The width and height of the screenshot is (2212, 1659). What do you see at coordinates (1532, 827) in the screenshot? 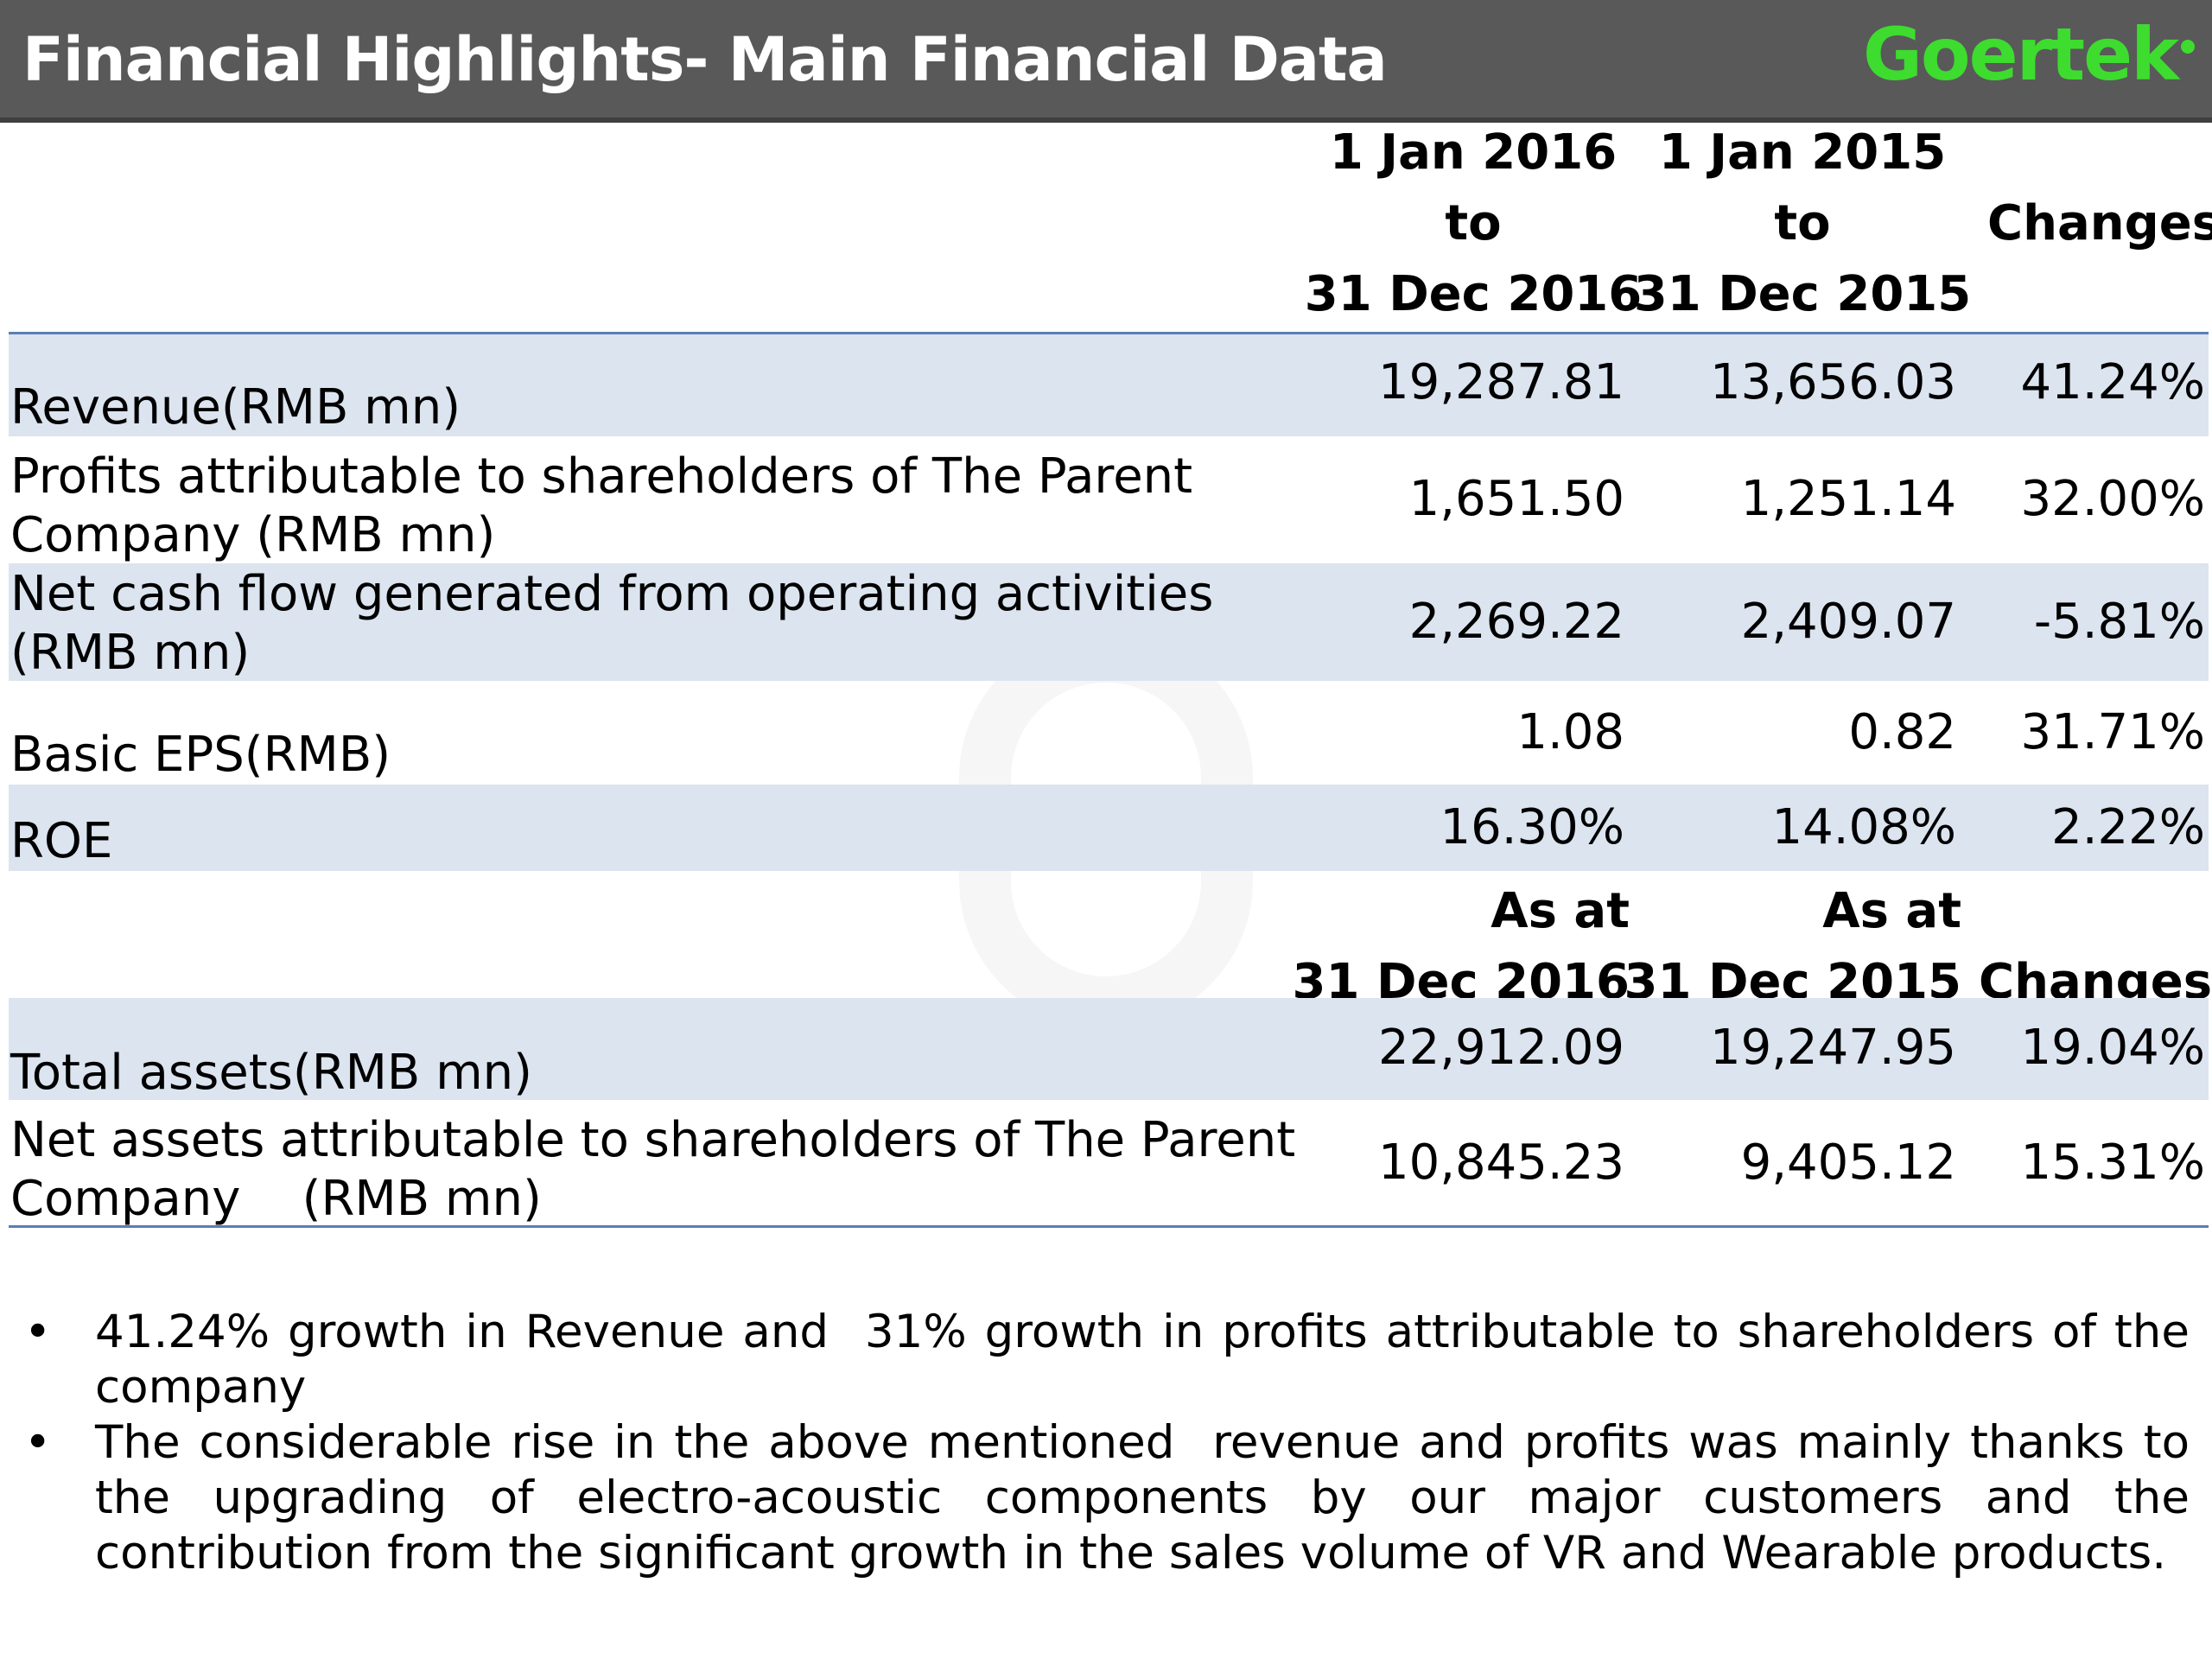
I see `row-value-2016: 16.30%` at bounding box center [1532, 827].